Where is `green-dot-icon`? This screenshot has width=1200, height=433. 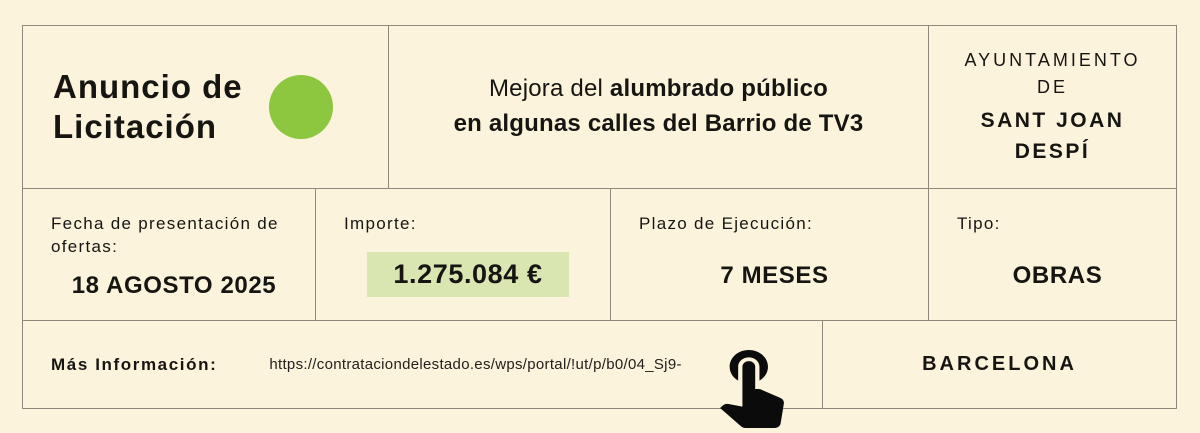
green-dot-icon is located at coordinates (300, 107).